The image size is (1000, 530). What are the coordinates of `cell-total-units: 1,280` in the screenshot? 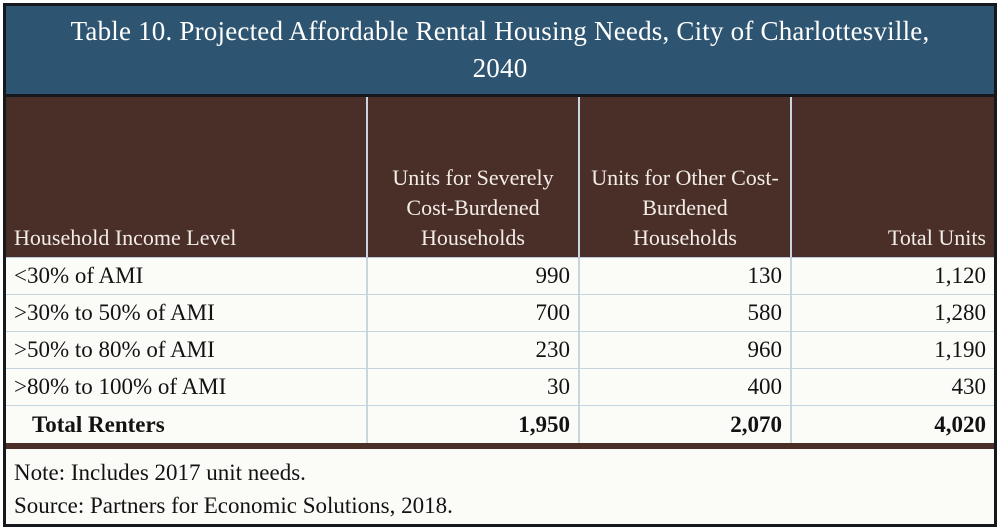 It's located at (960, 312).